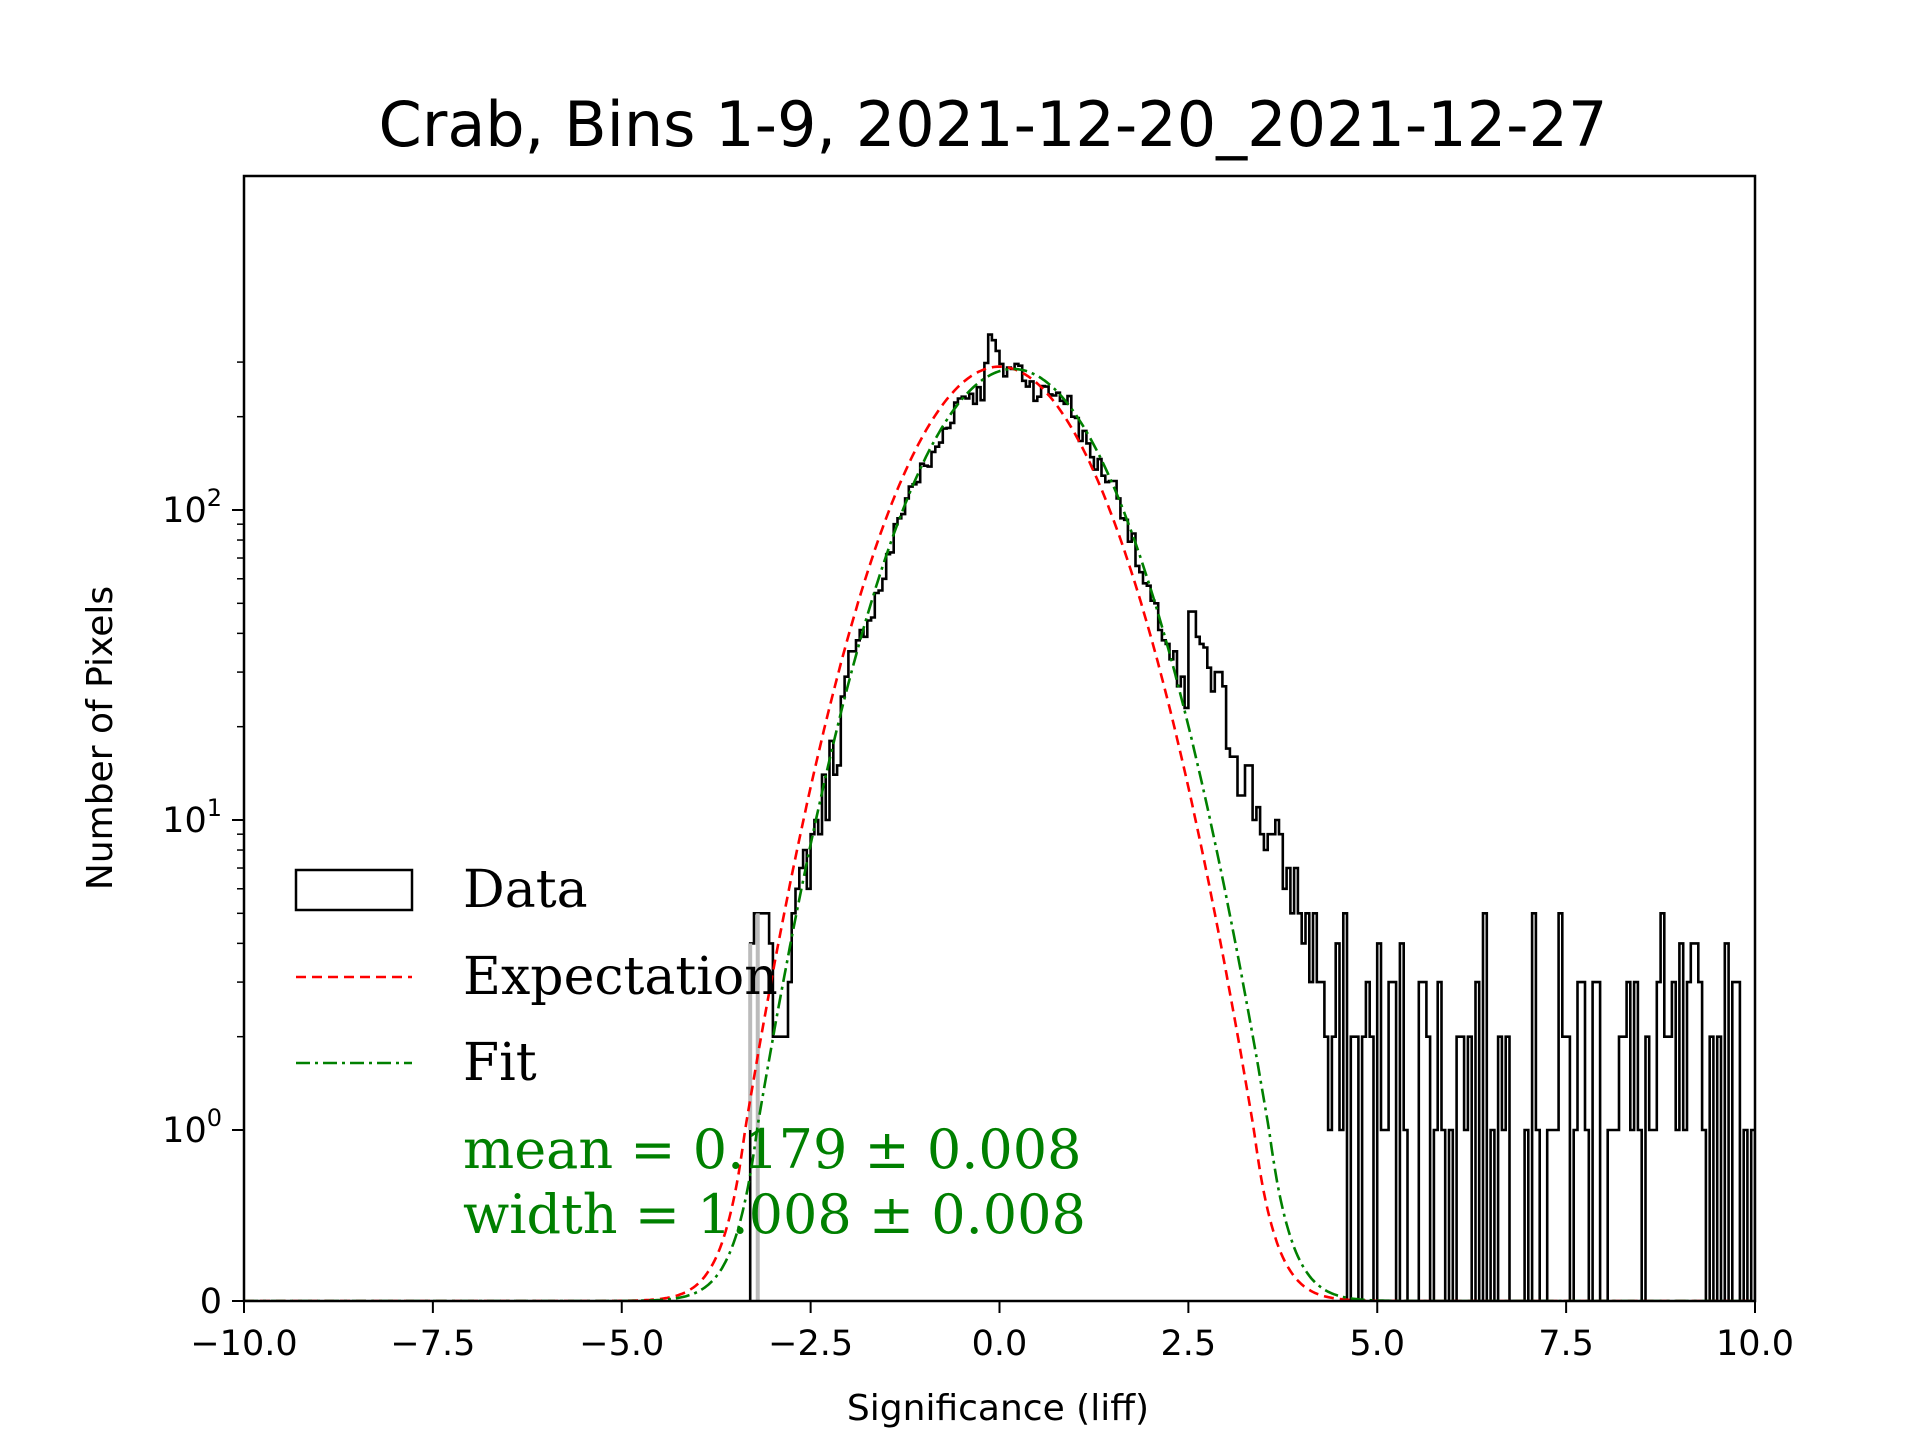 This screenshot has width=1920, height=1445. I want to click on x-tick-label: 7.5, so click(1566, 1344).